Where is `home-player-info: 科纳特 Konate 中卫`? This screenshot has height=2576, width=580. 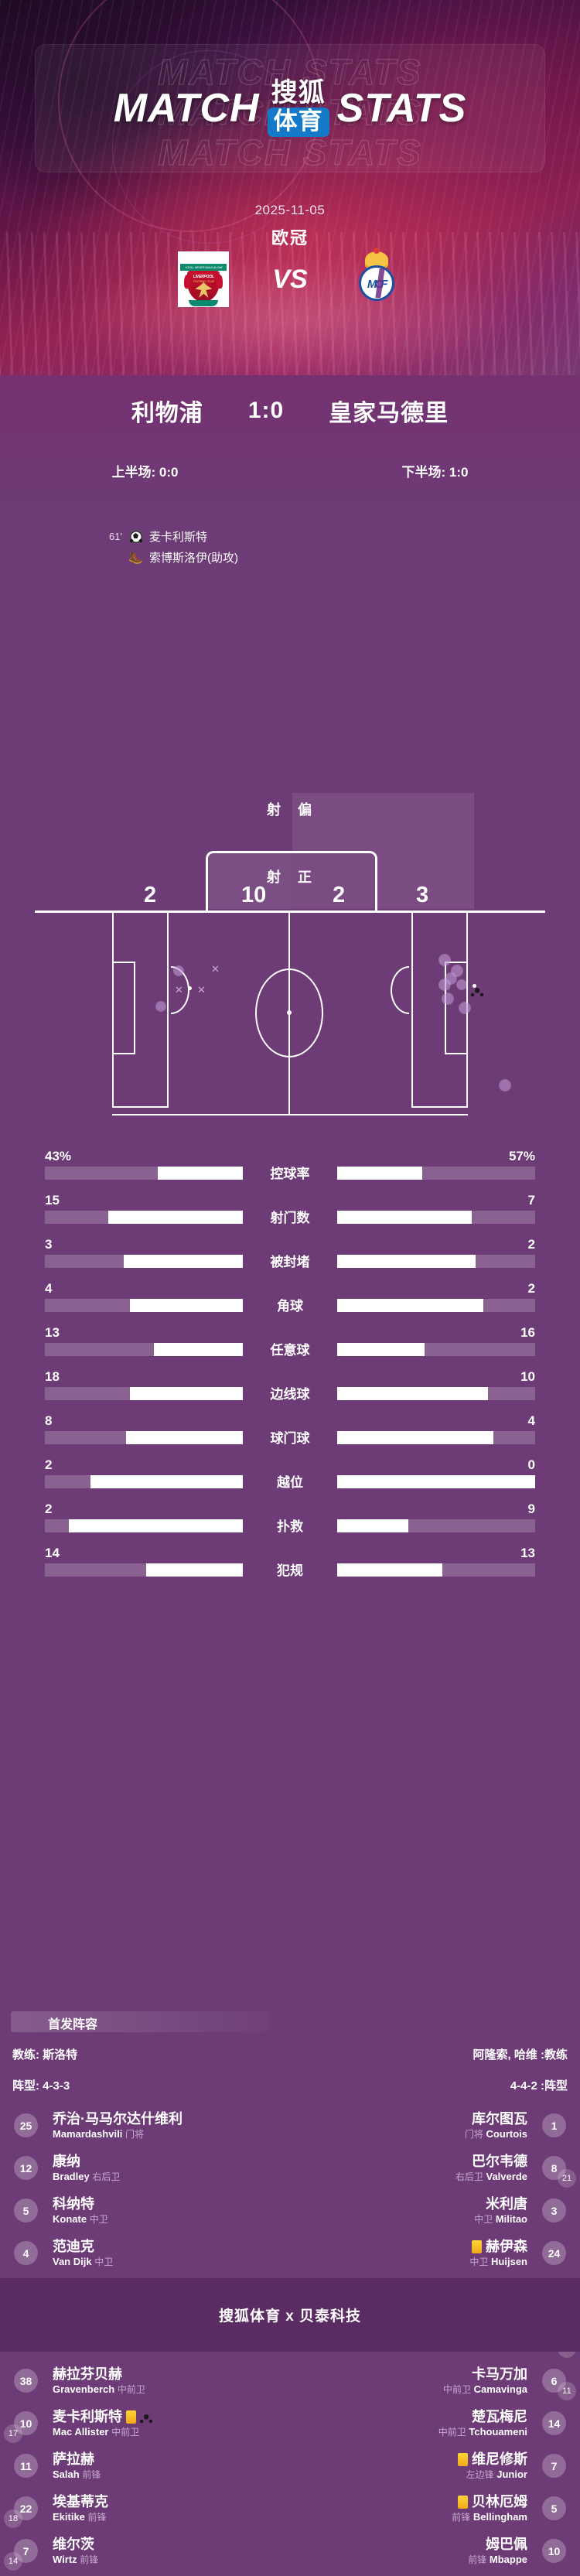
home-player-info: 科纳特 Konate 中卫 is located at coordinates (80, 2210).